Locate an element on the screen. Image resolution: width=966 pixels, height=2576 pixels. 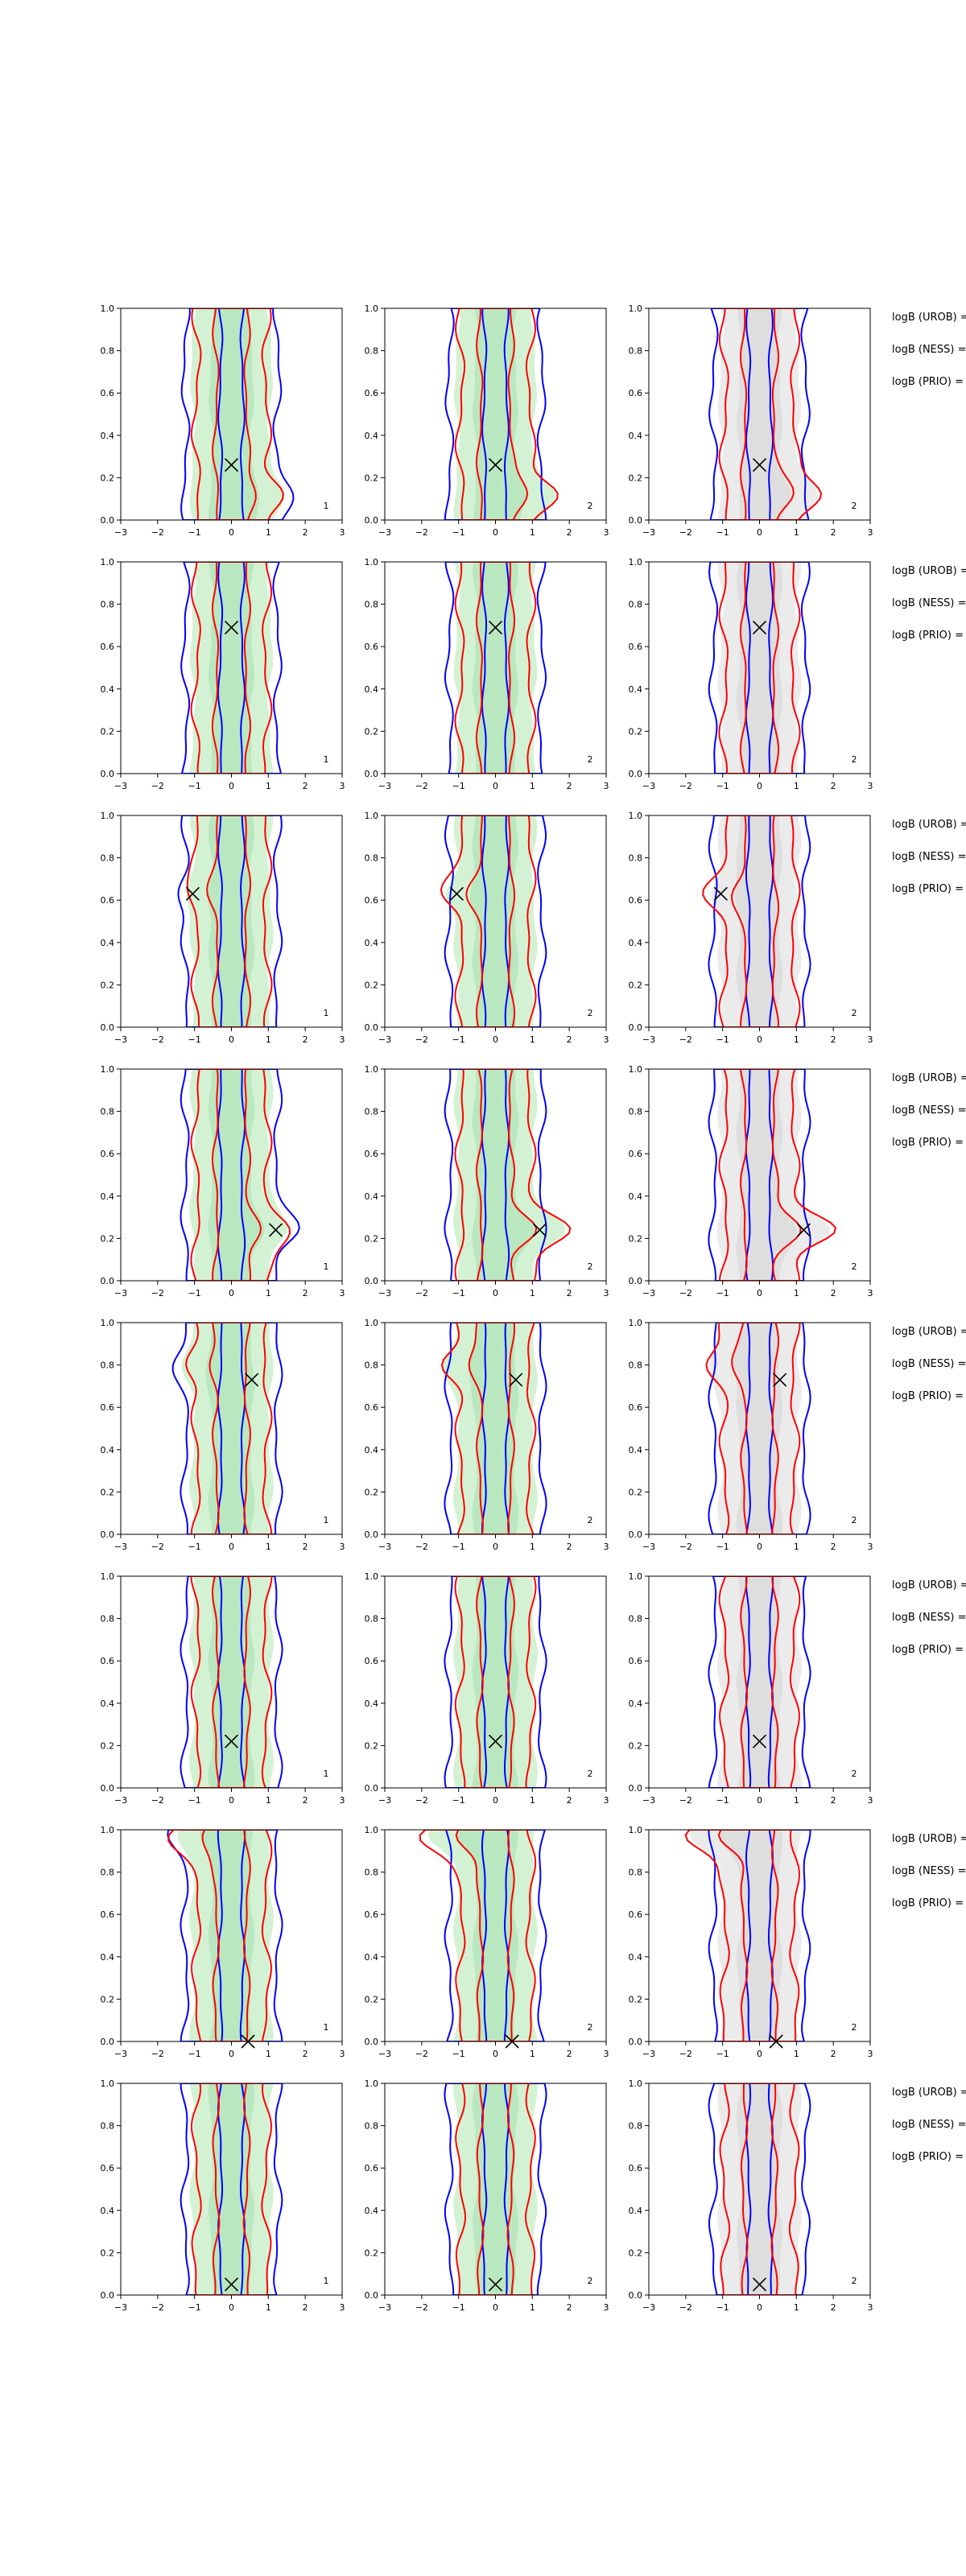
panel-r6-c2: −3 −2 −1 0 1 2 3 0.0 0.2 0.4 0.6 0.8 1.0 2 is located at coordinates (487, 1688).